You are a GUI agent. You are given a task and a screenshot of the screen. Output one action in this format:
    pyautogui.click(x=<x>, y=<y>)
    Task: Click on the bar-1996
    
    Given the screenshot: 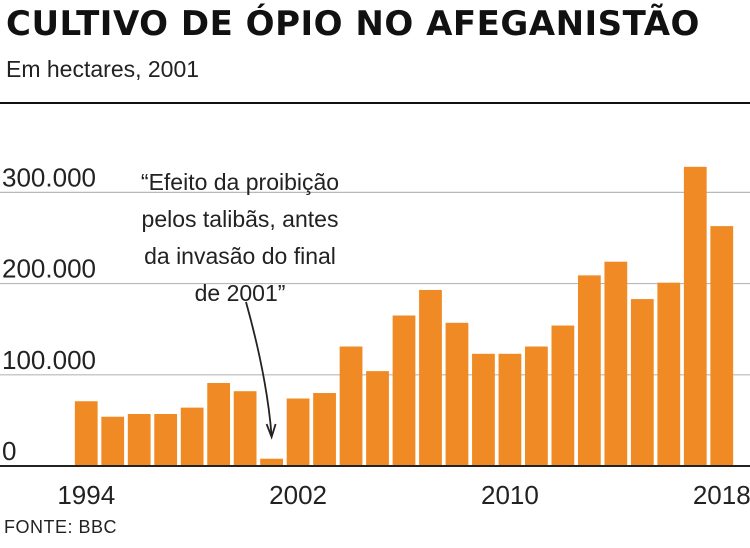 What is the action you would take?
    pyautogui.click(x=139, y=440)
    